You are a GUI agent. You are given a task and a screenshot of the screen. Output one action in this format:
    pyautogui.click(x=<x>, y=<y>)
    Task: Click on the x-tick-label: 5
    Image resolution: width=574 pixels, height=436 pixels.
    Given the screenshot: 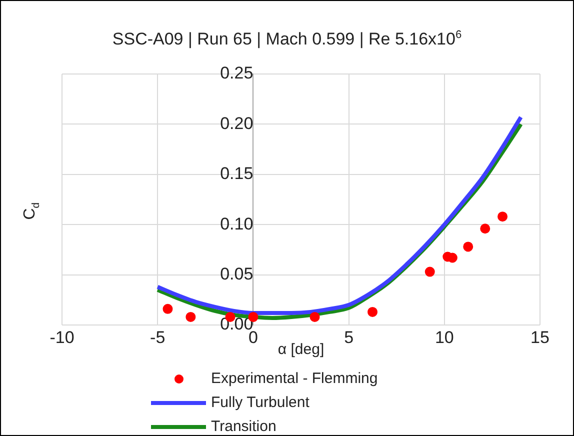 What is the action you would take?
    pyautogui.click(x=349, y=337)
    